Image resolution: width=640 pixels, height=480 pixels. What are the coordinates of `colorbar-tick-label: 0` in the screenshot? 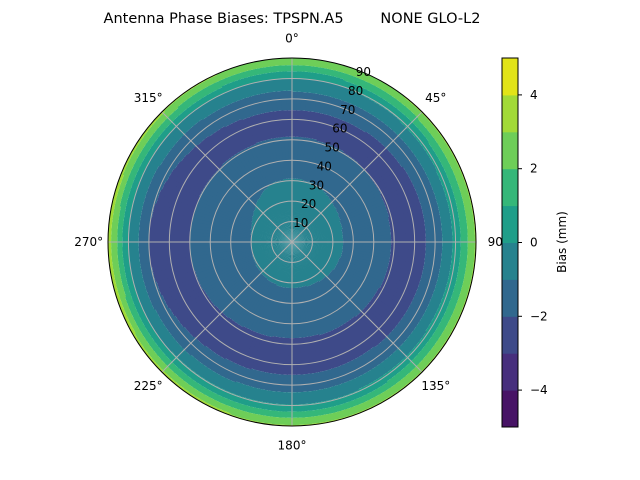 It's located at (534, 243).